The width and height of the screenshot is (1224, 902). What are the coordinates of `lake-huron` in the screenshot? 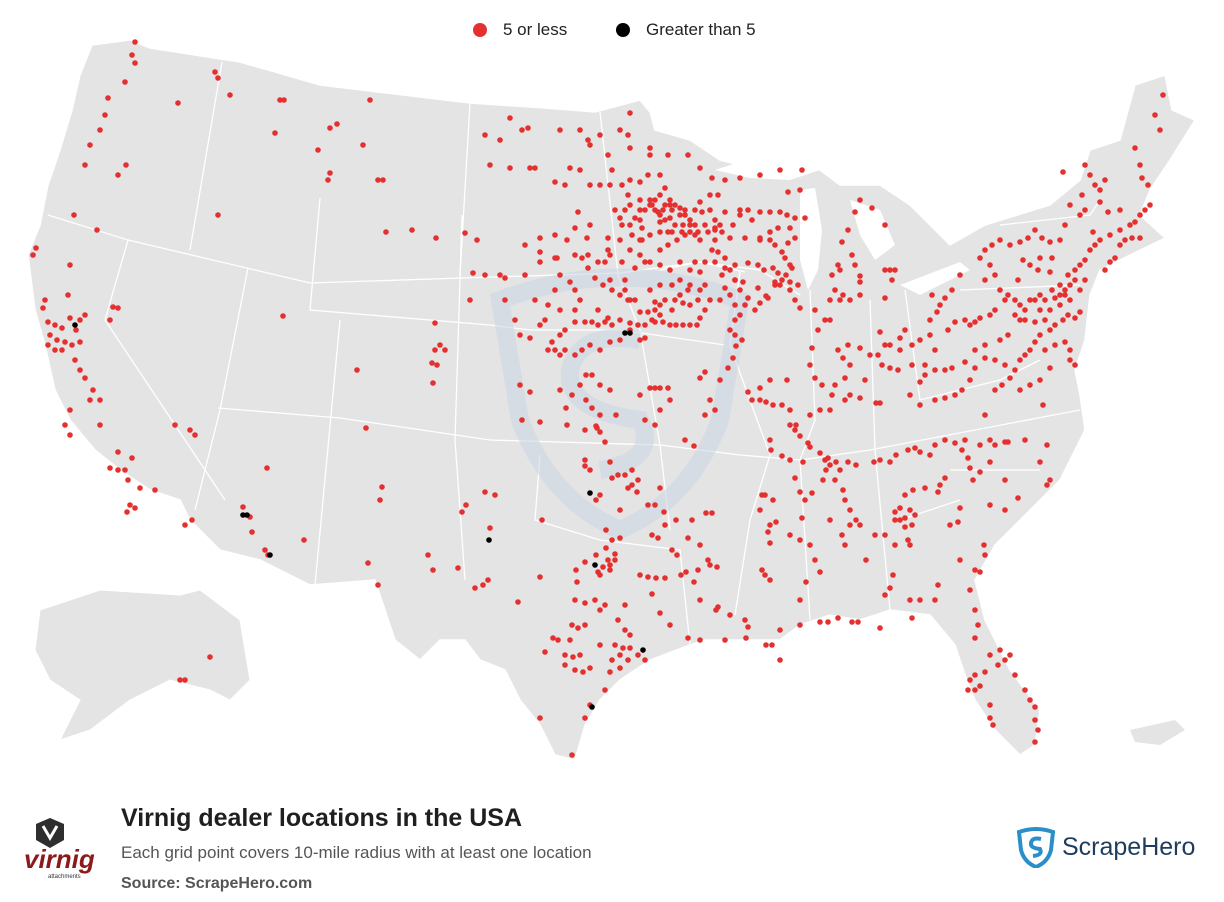 It's located at (872, 230).